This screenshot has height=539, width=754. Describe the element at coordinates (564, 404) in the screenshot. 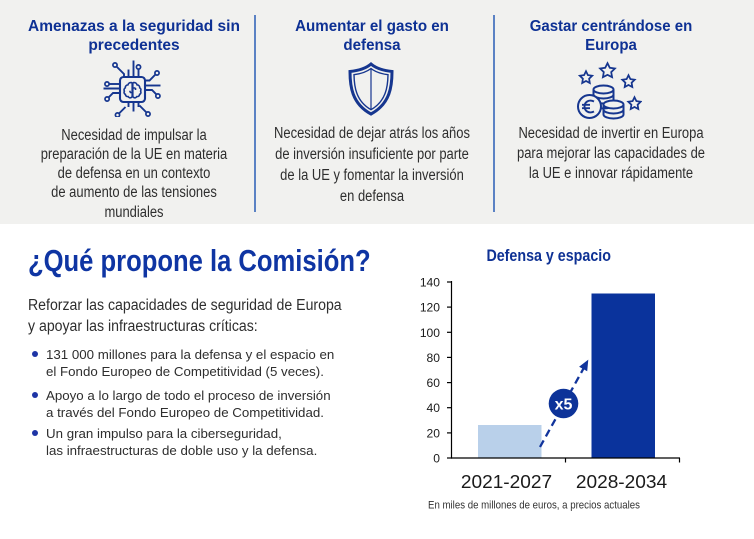

I see `svg-text: x5` at that location.